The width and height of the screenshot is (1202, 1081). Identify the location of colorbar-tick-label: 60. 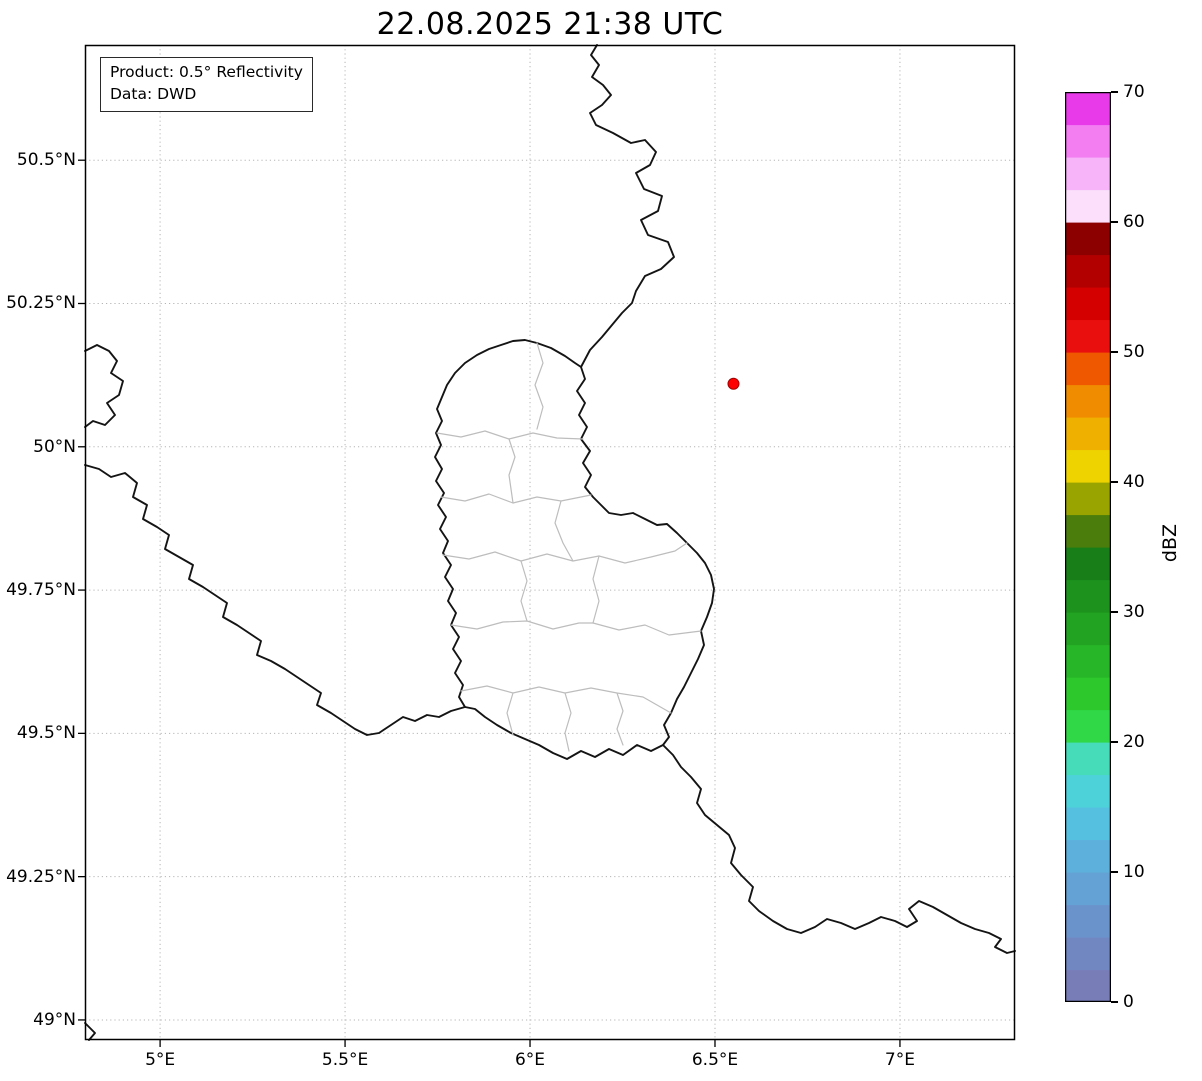
(1134, 222).